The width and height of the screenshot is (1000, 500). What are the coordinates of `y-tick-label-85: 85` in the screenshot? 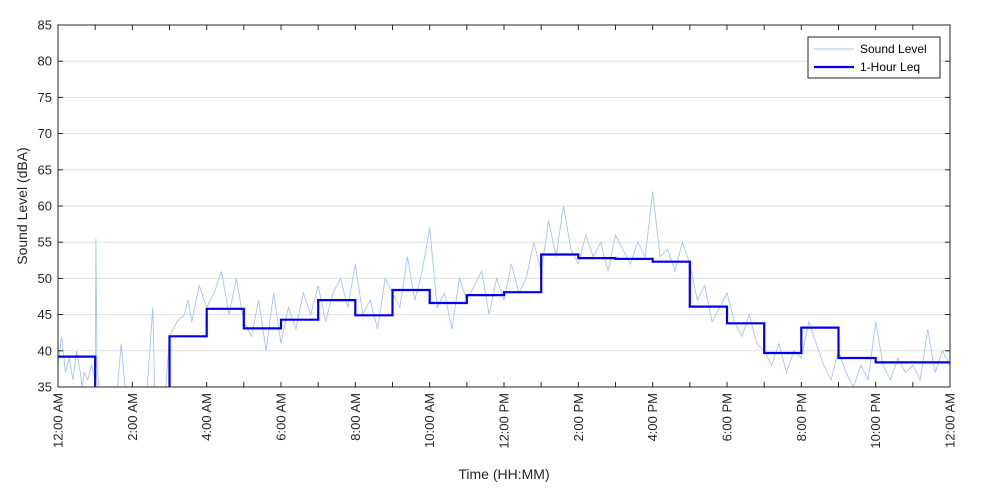 It's located at (45, 25).